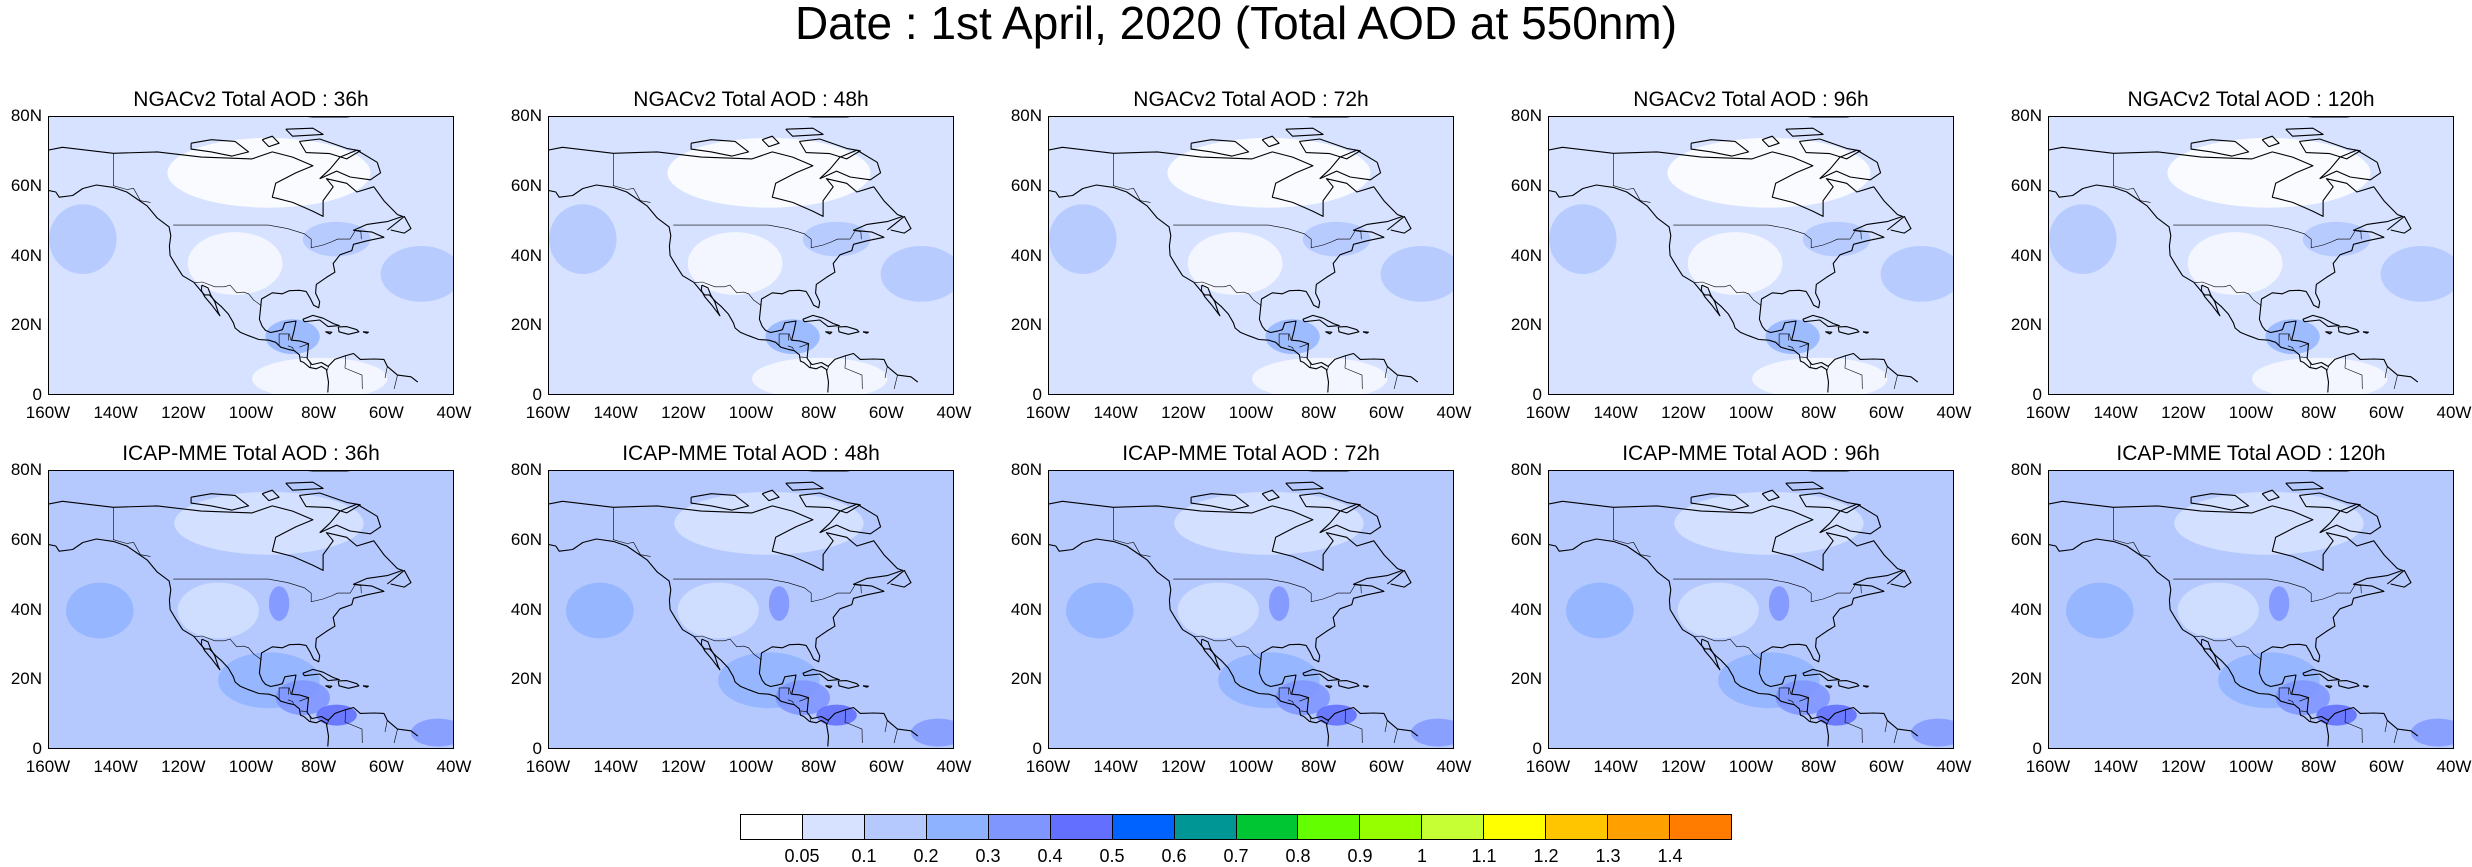 The image size is (2472, 867). What do you see at coordinates (864, 856) in the screenshot?
I see `colorbar-label: 0.1` at bounding box center [864, 856].